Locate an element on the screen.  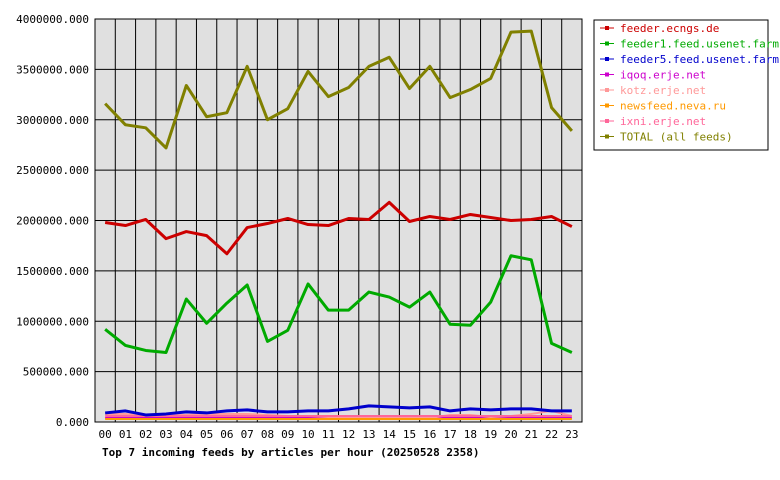
x-tick-label: 23 is located at coordinates (571, 434).